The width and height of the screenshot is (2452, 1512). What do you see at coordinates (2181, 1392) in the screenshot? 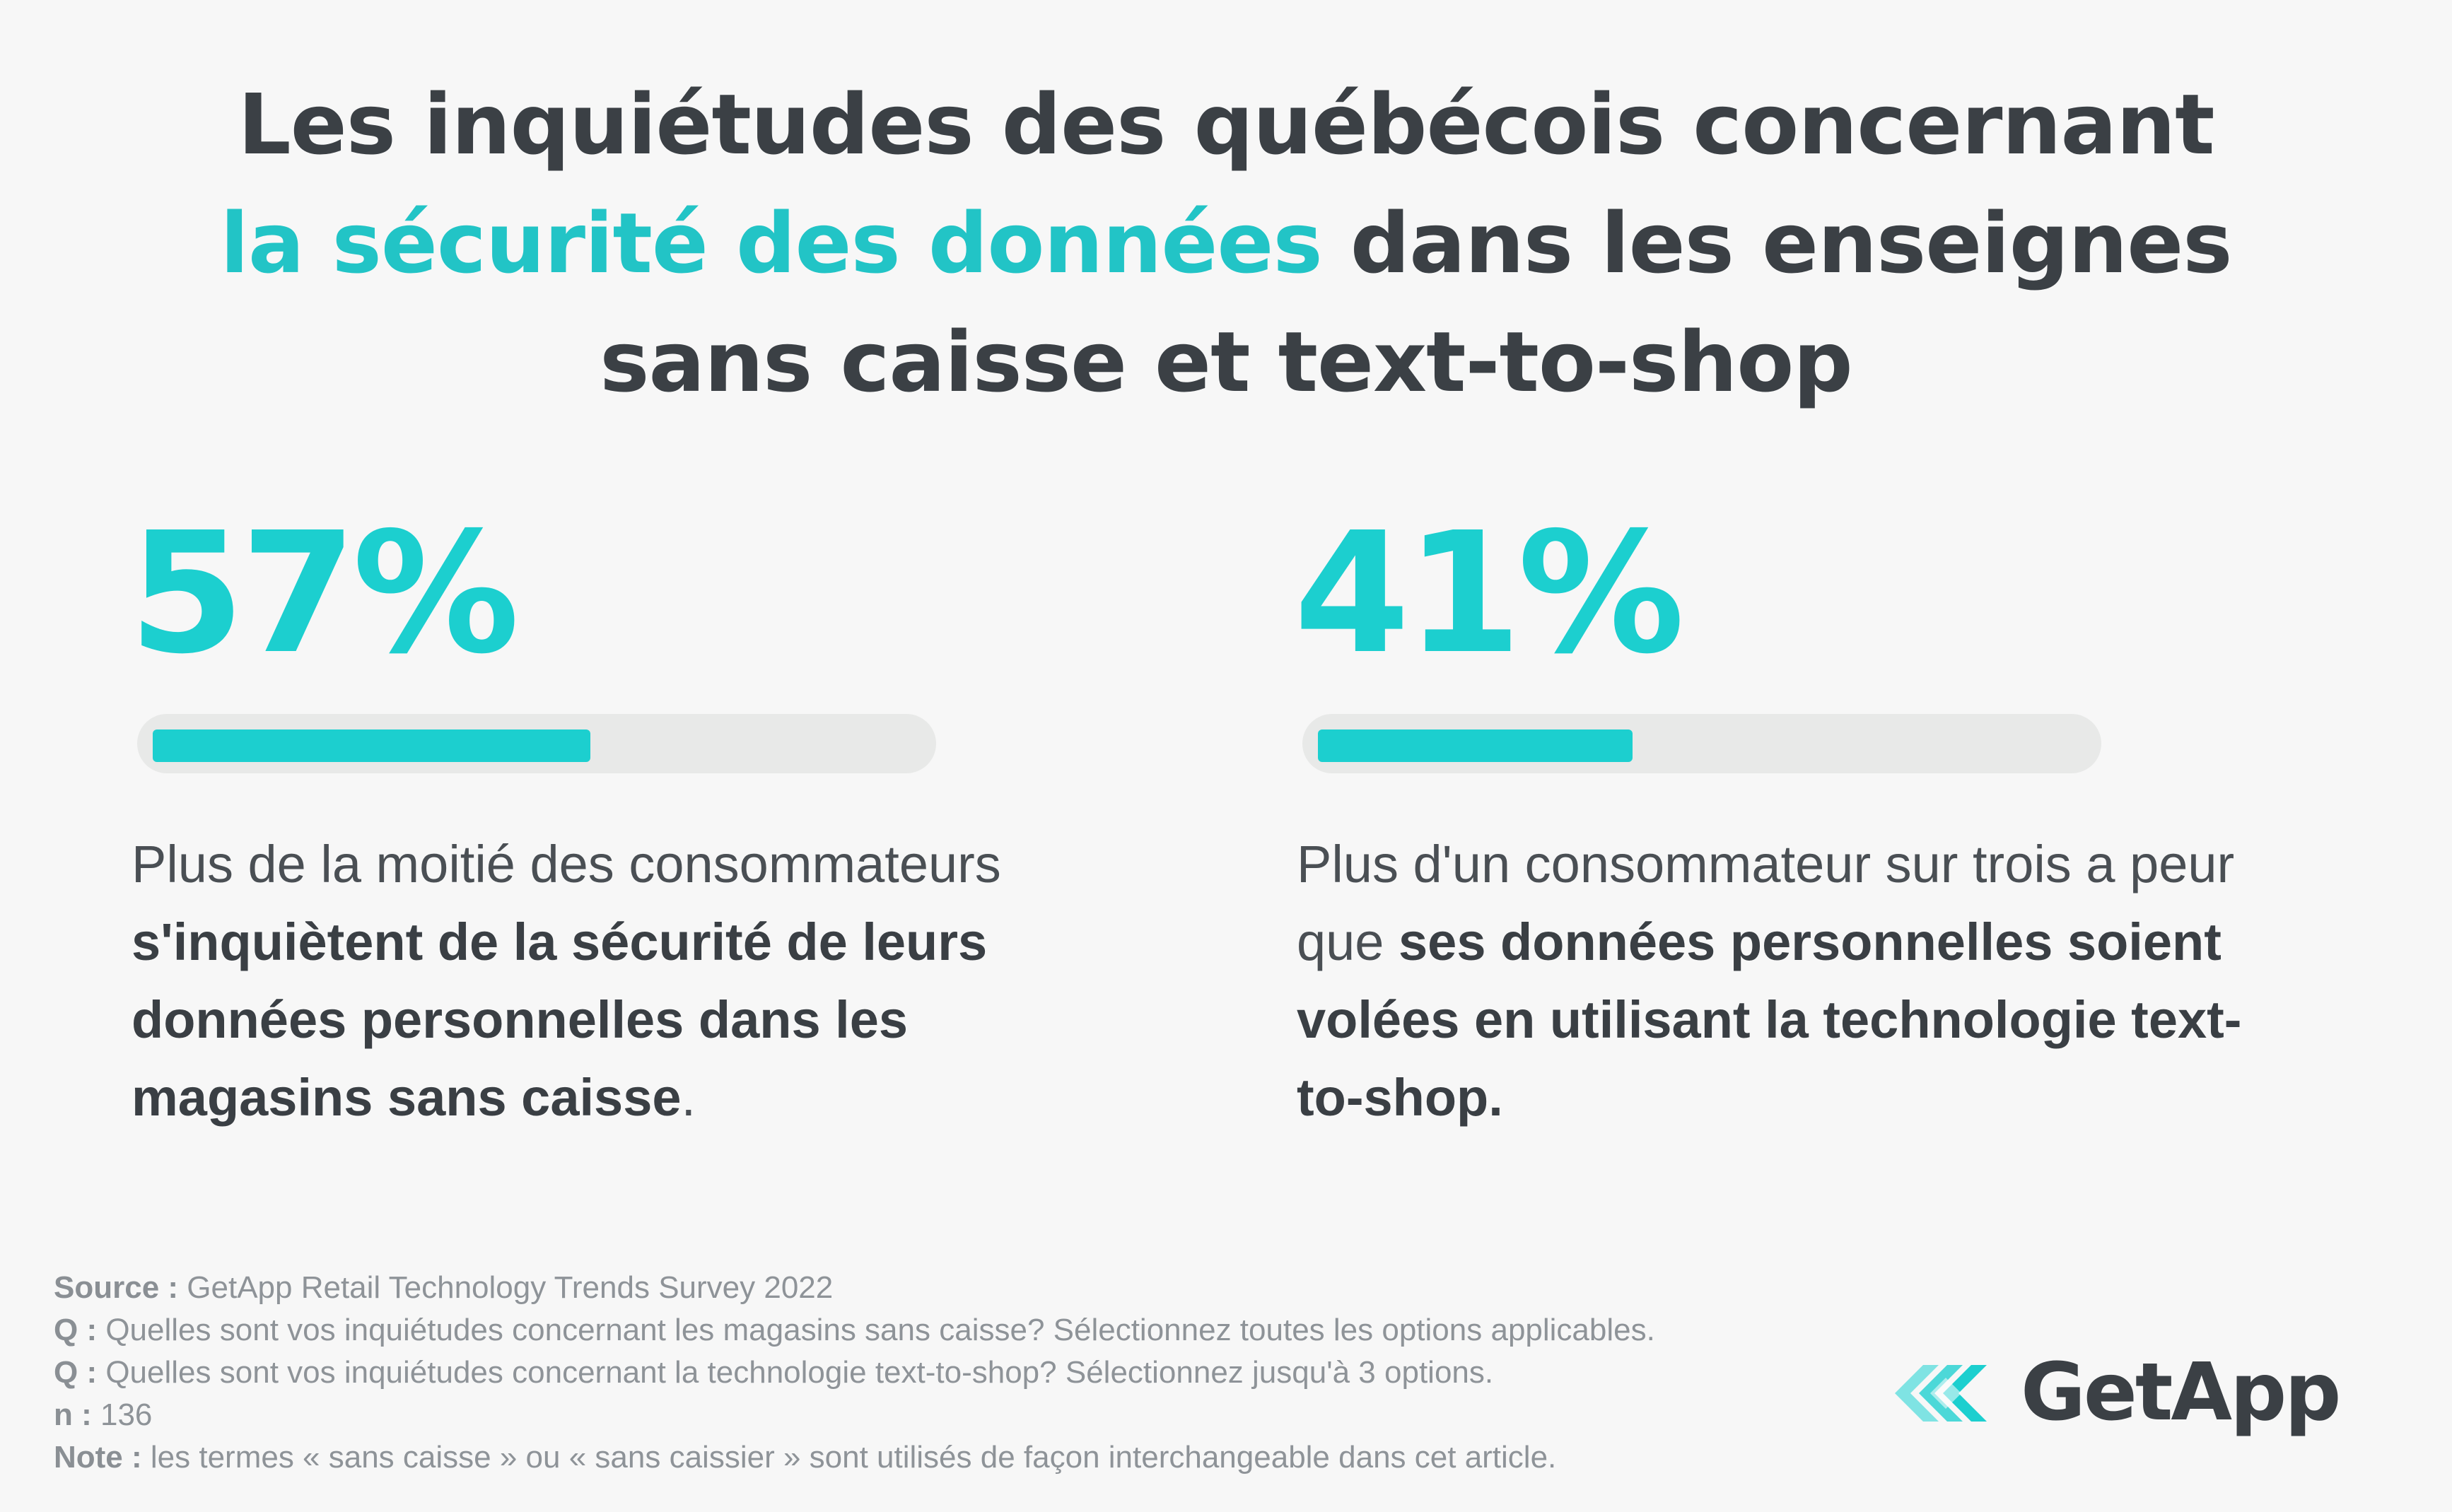
I see `getapp-wordmark: GetApp` at bounding box center [2181, 1392].